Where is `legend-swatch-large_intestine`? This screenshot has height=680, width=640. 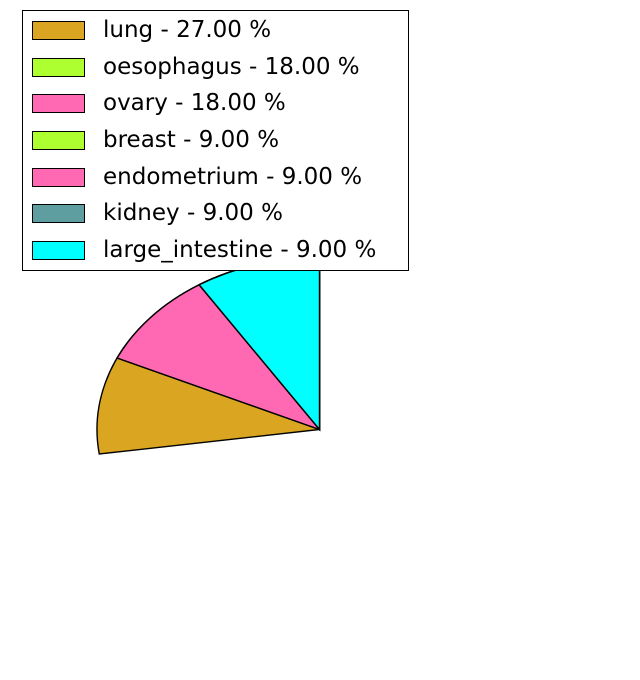 legend-swatch-large_intestine is located at coordinates (58, 250).